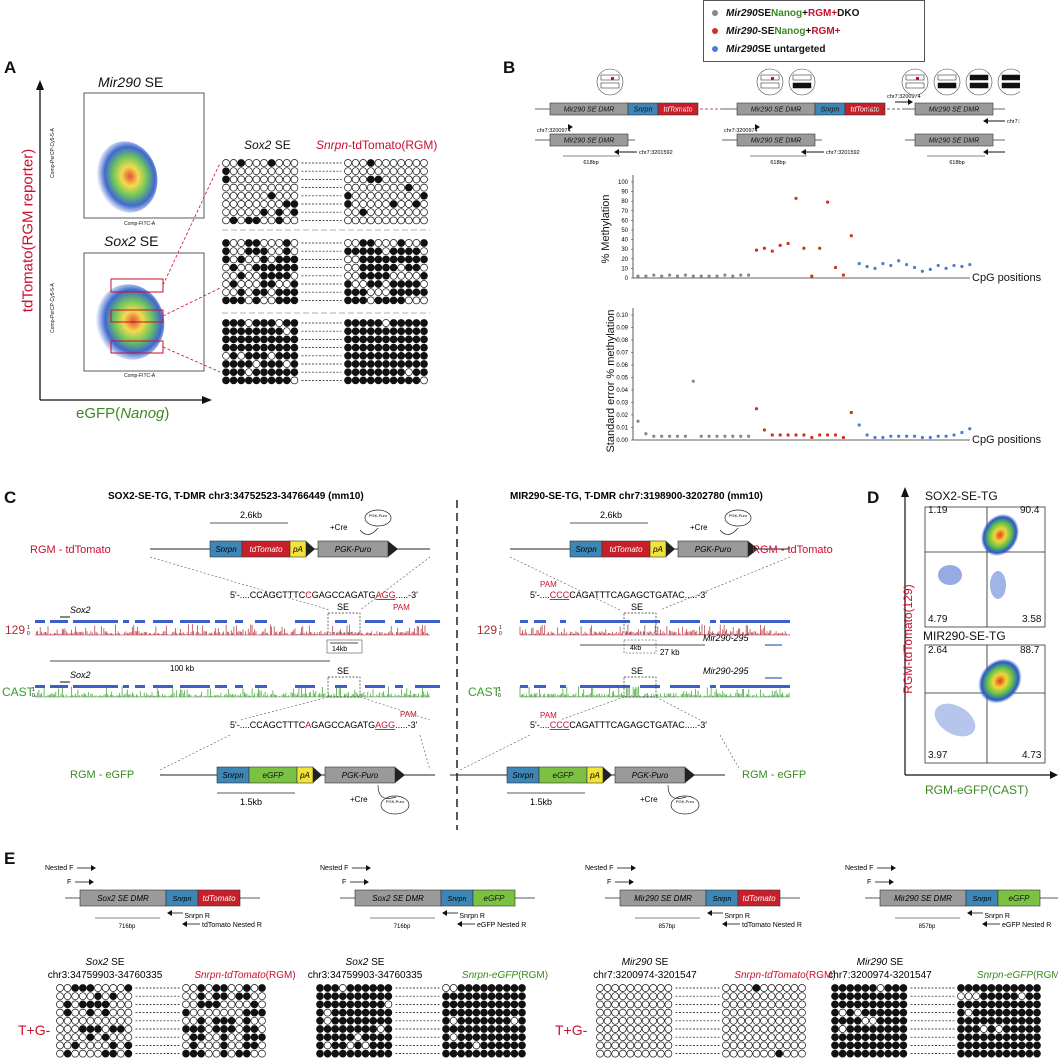 Image resolution: width=1058 pixels, height=1060 pixels. What do you see at coordinates (766, 31) in the screenshot?
I see `legend-text: -SE` at bounding box center [766, 31].